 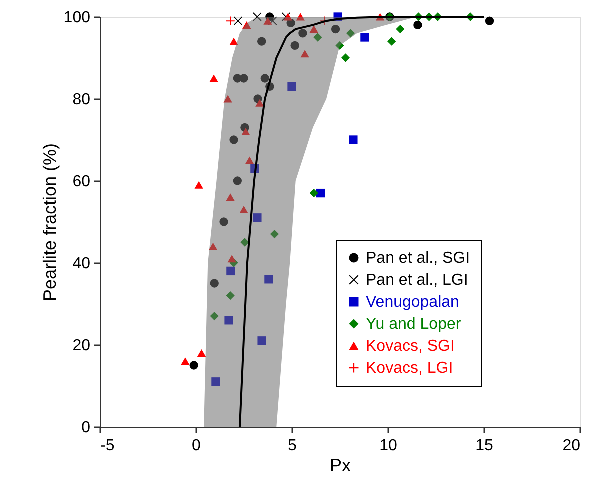 I want to click on y-tick-label: 20, so click(x=81, y=346).